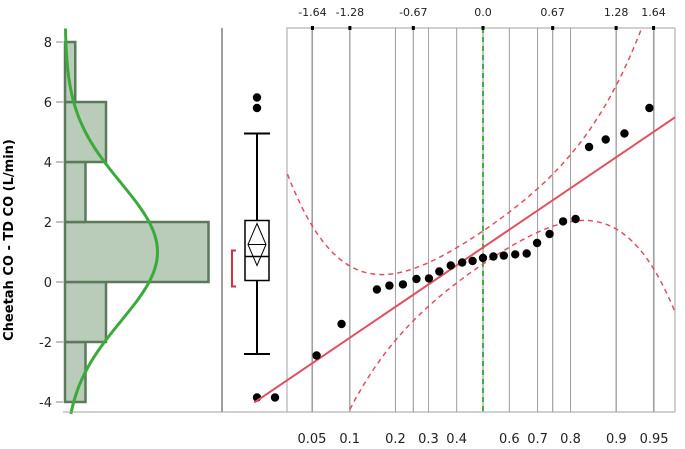  What do you see at coordinates (552, 12) in the screenshot?
I see `quantile-tick-label: 0.67` at bounding box center [552, 12].